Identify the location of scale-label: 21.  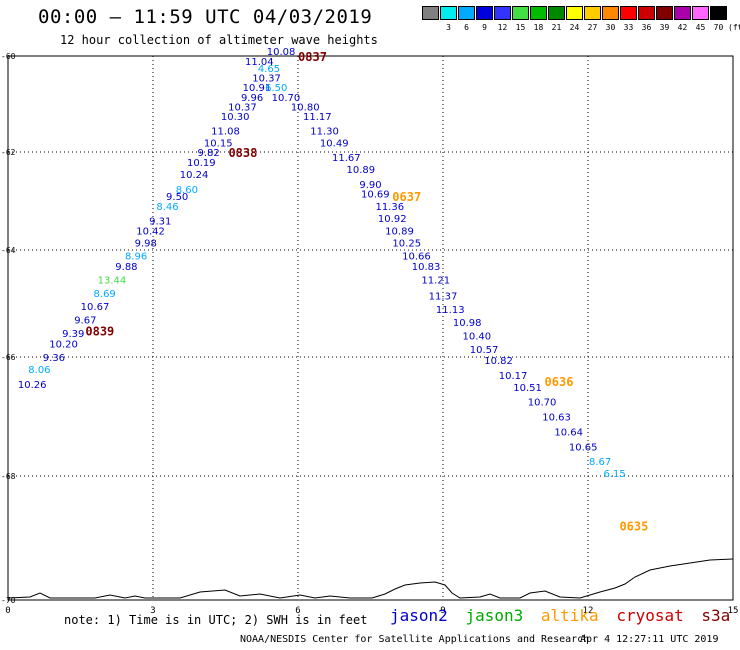
(556, 27).